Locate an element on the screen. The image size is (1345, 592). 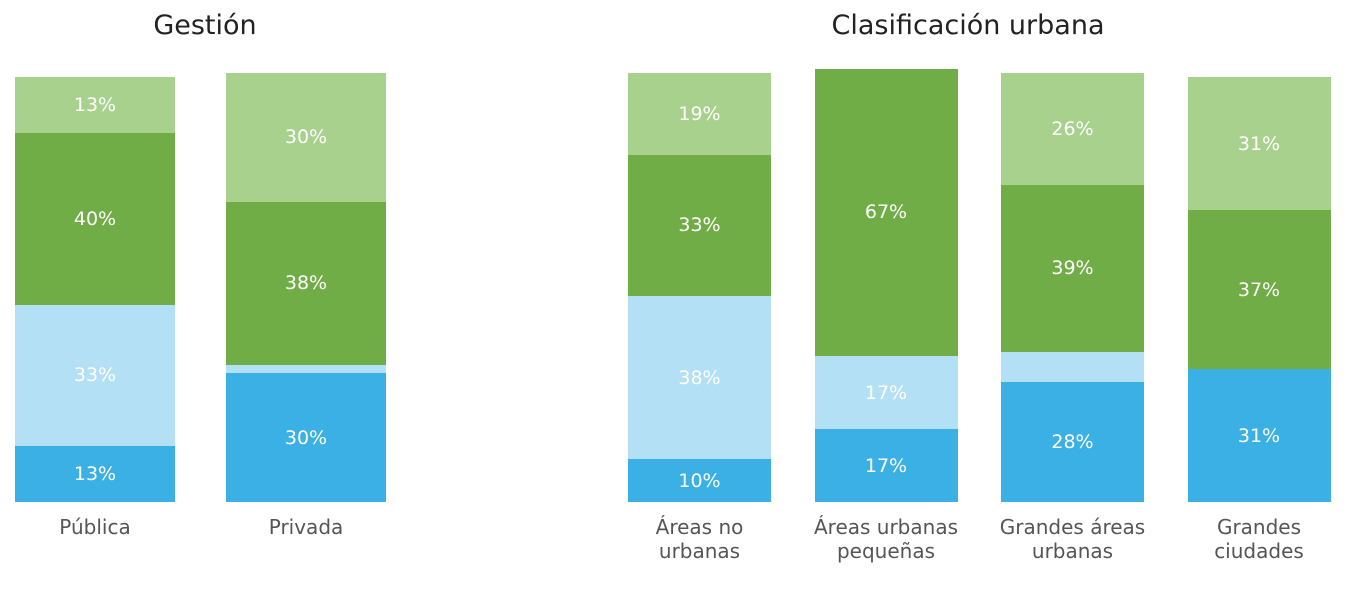
data-label: 19% is located at coordinates (699, 113).